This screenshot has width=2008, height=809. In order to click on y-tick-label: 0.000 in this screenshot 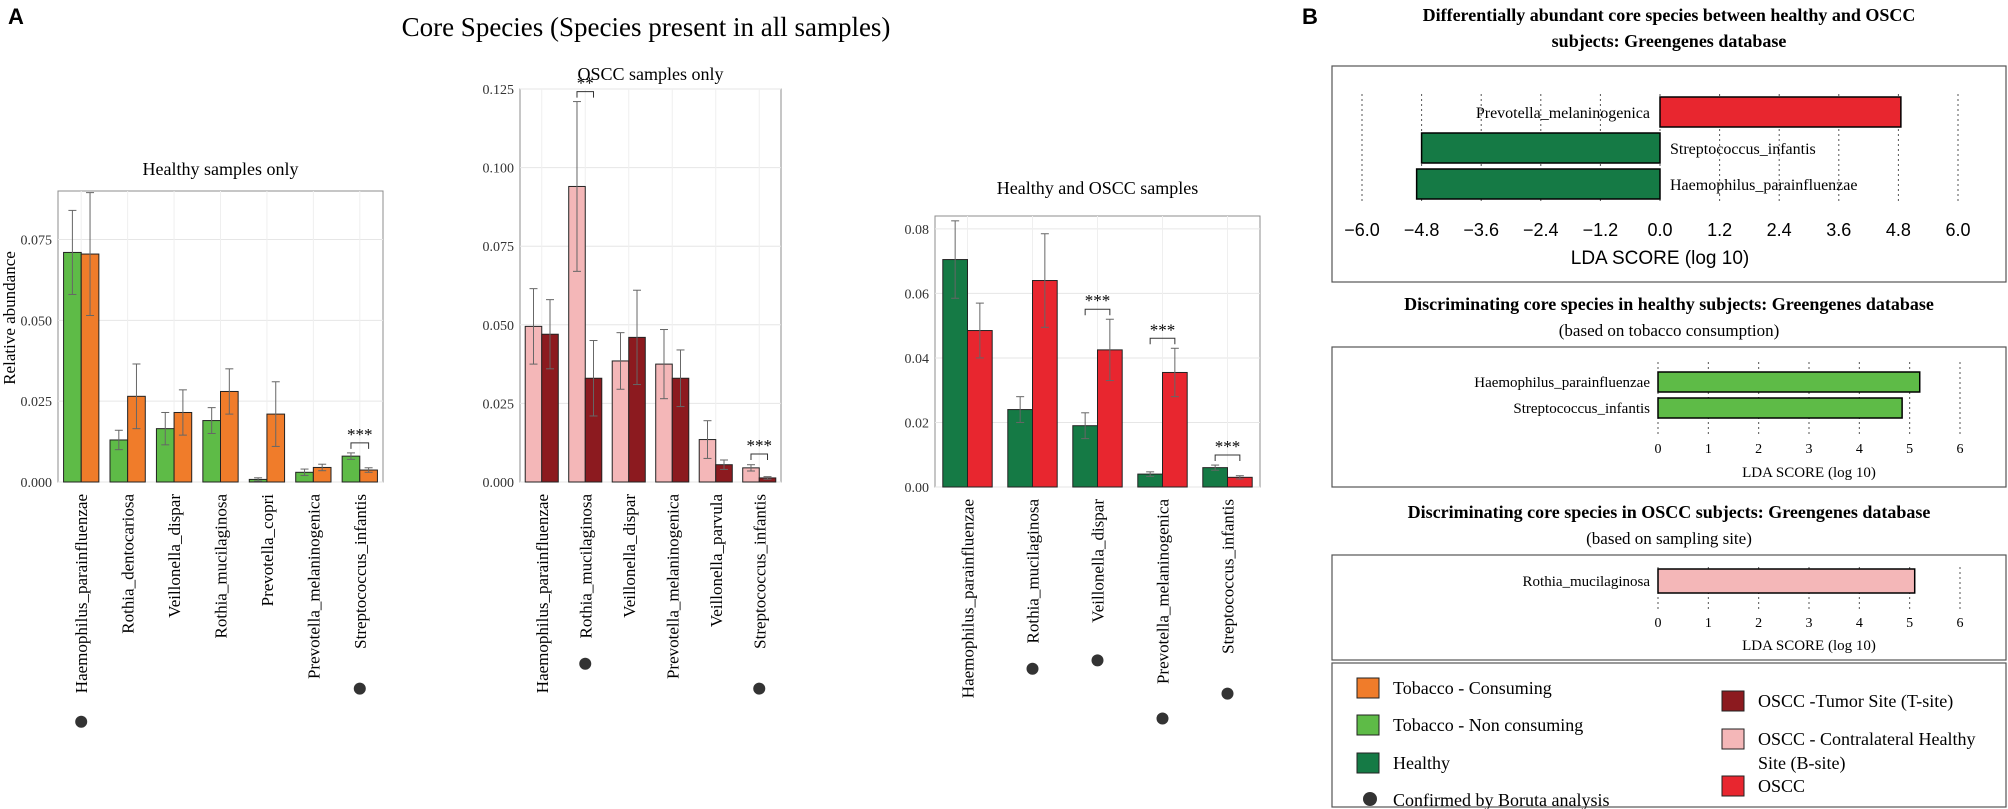, I will do `click(37, 483)`.